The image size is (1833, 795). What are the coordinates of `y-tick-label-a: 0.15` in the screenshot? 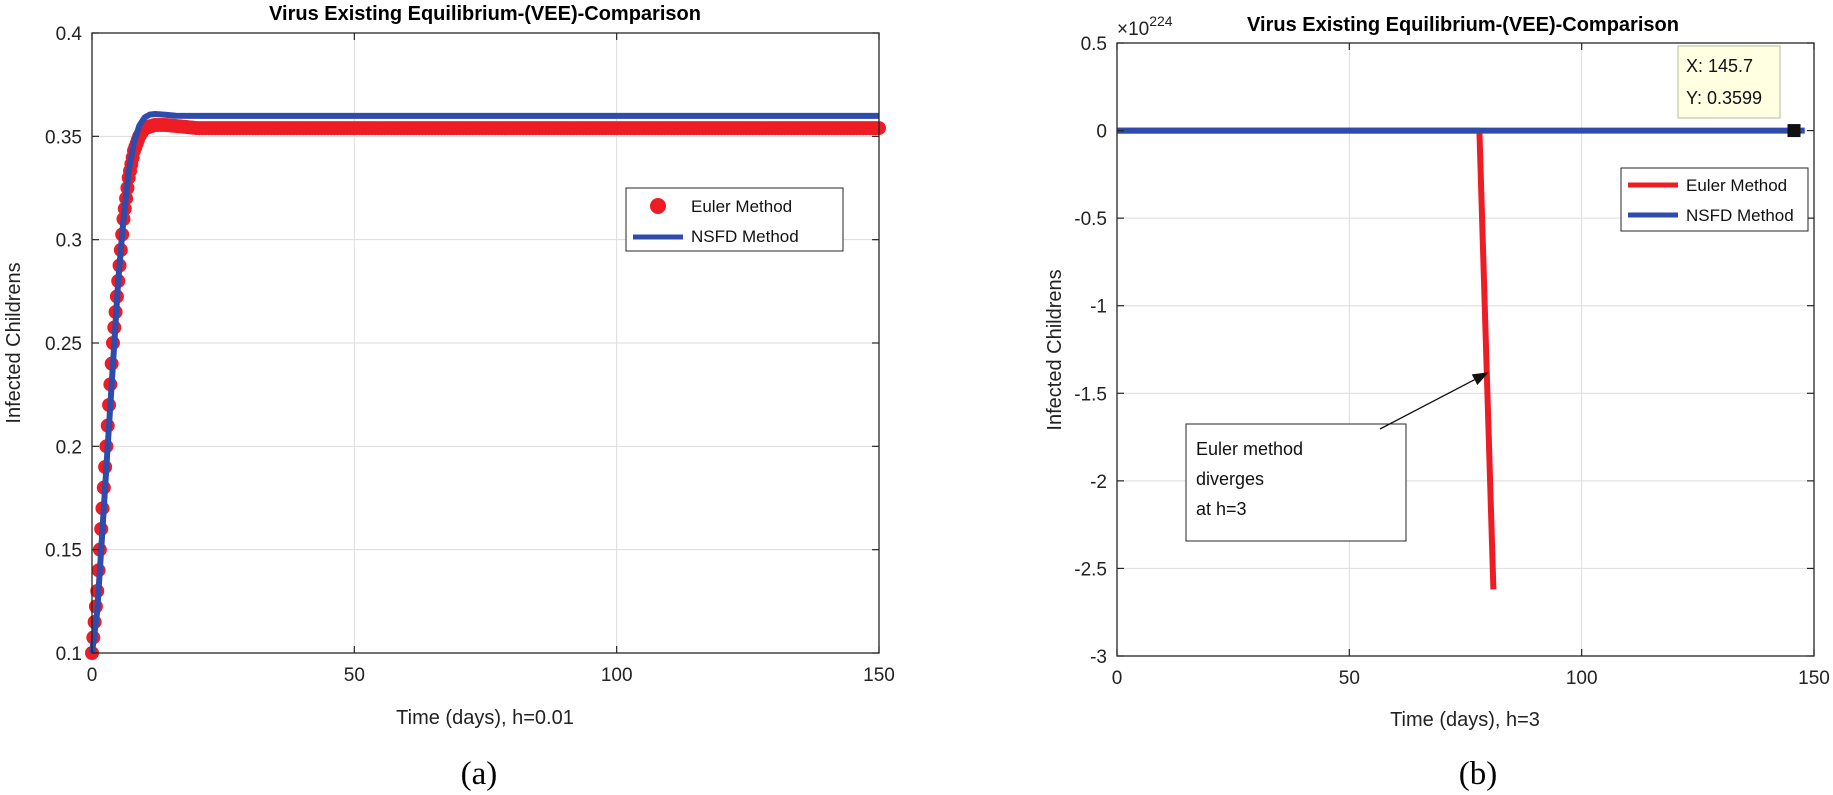 It's located at (63, 551).